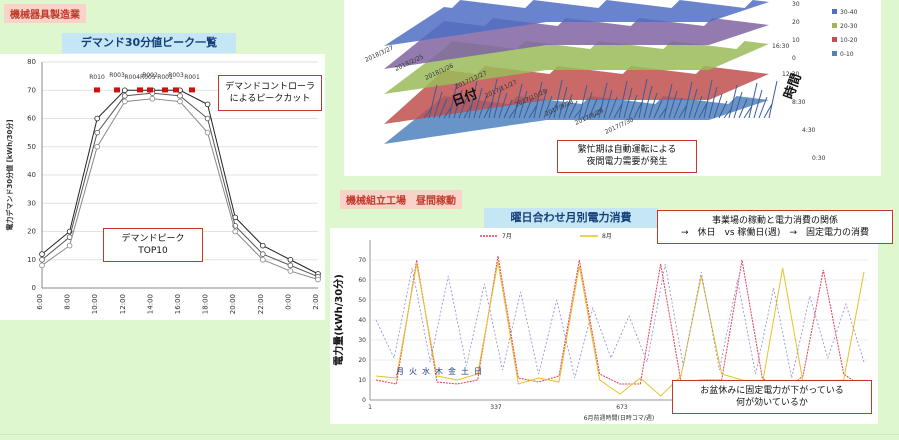  I want to click on x-tick-label: 1, so click(370, 407).